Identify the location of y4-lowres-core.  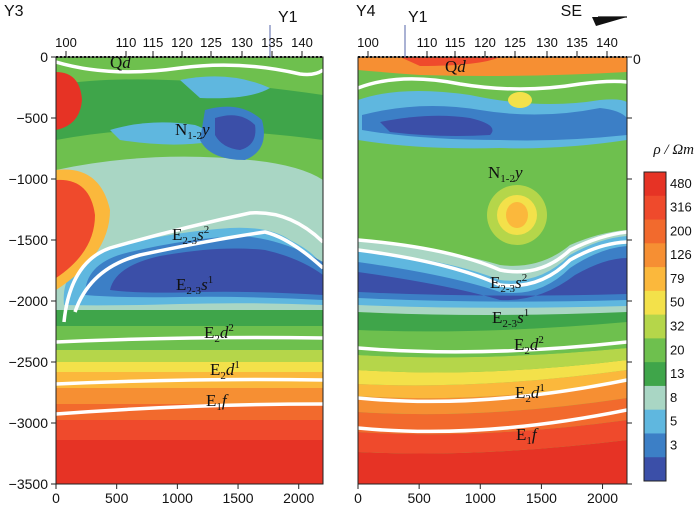
(492, 279).